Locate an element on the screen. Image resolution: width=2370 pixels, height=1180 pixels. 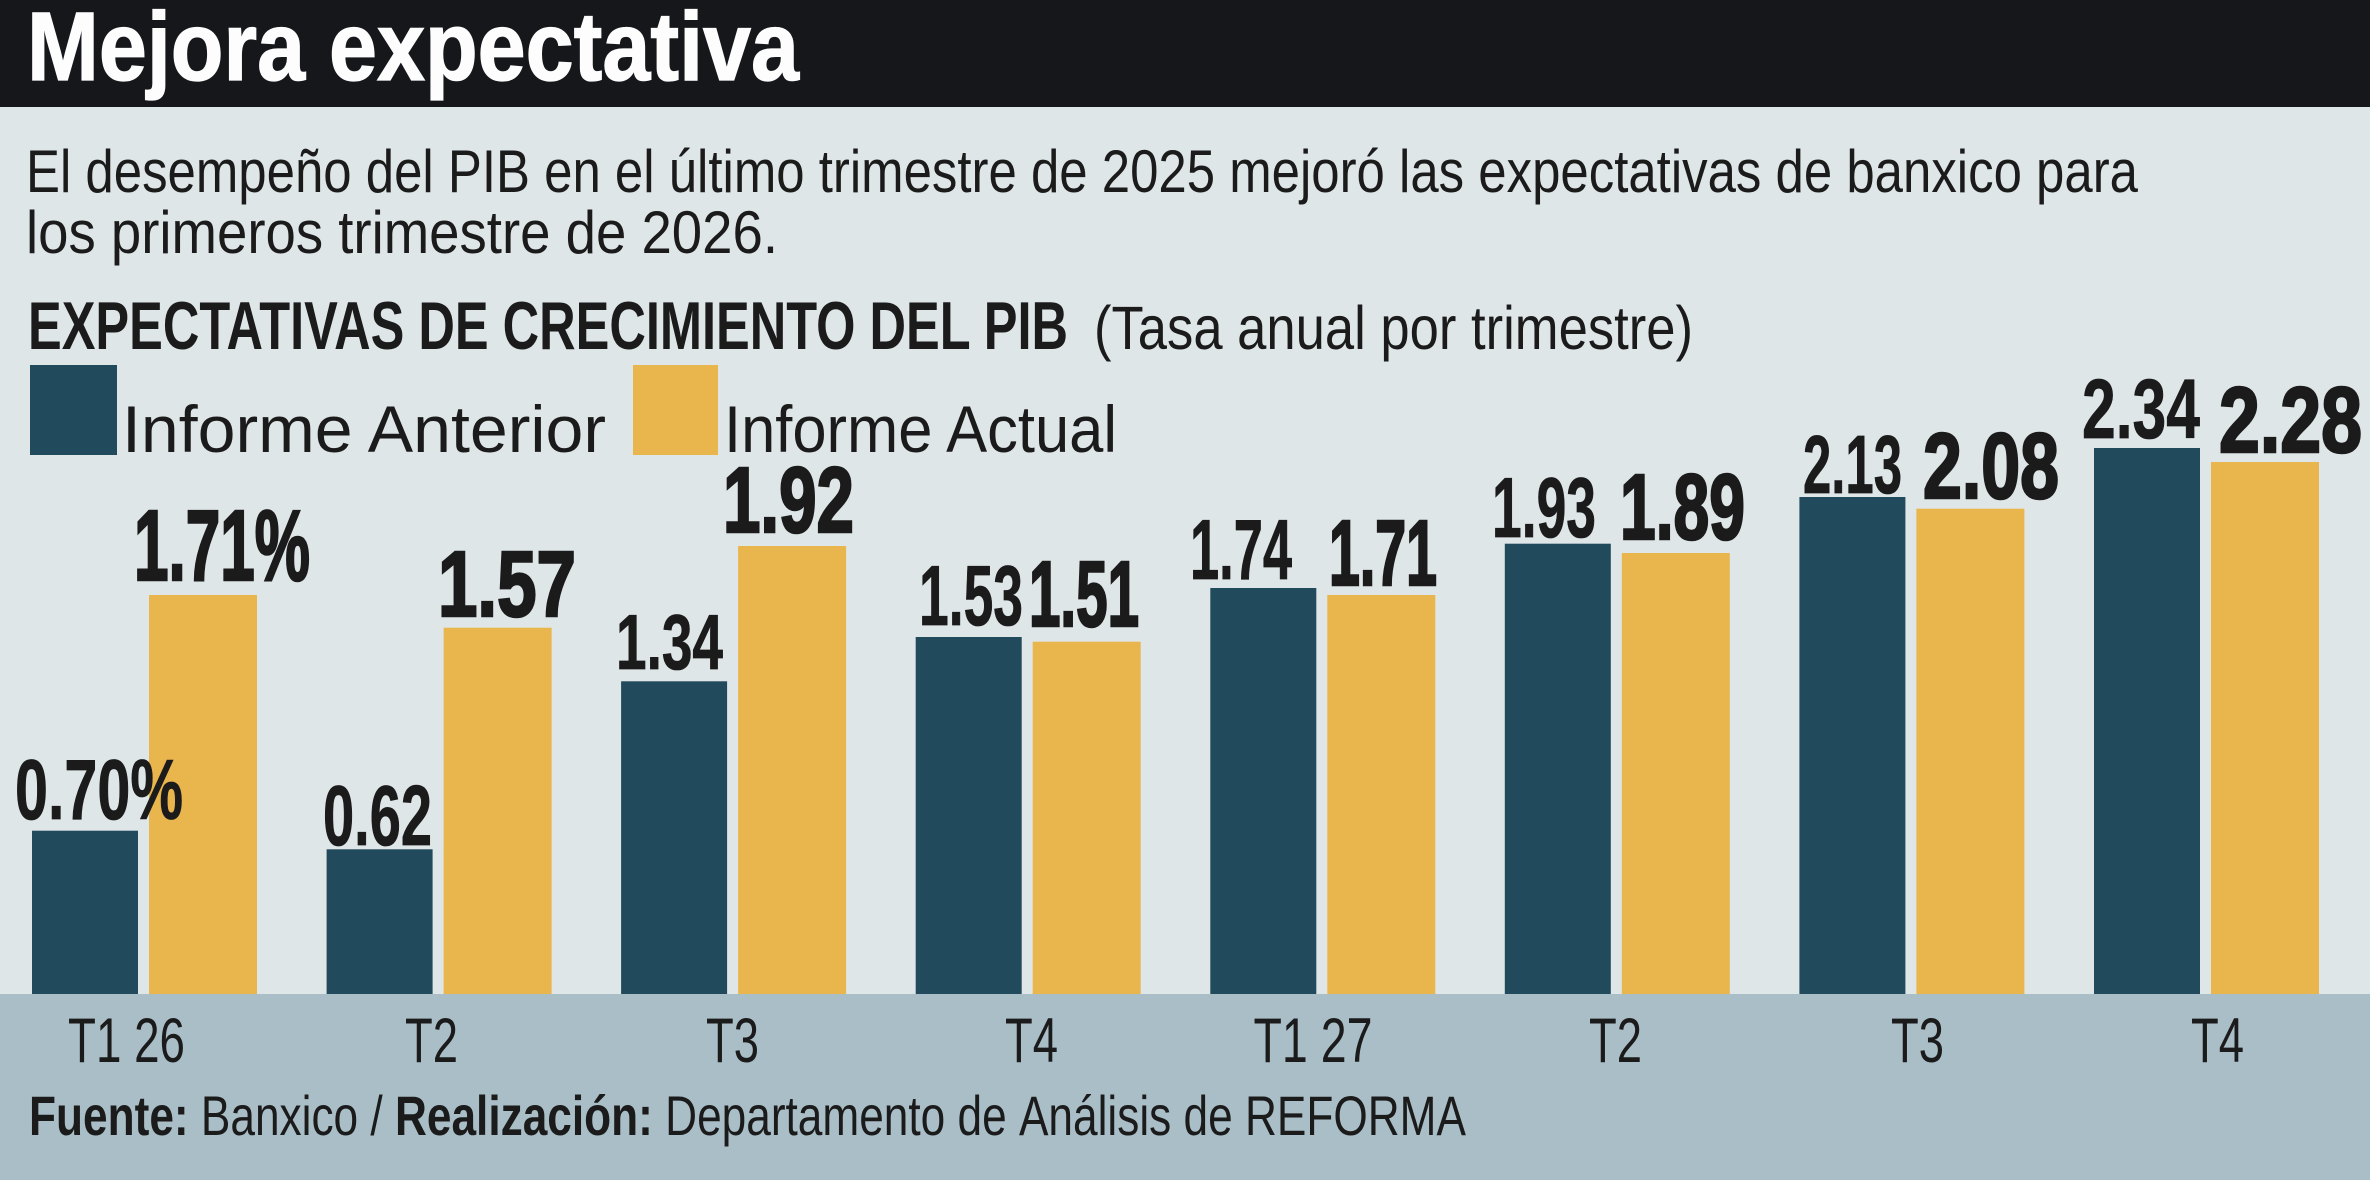
svg-text: T1 26 is located at coordinates (126, 1041).